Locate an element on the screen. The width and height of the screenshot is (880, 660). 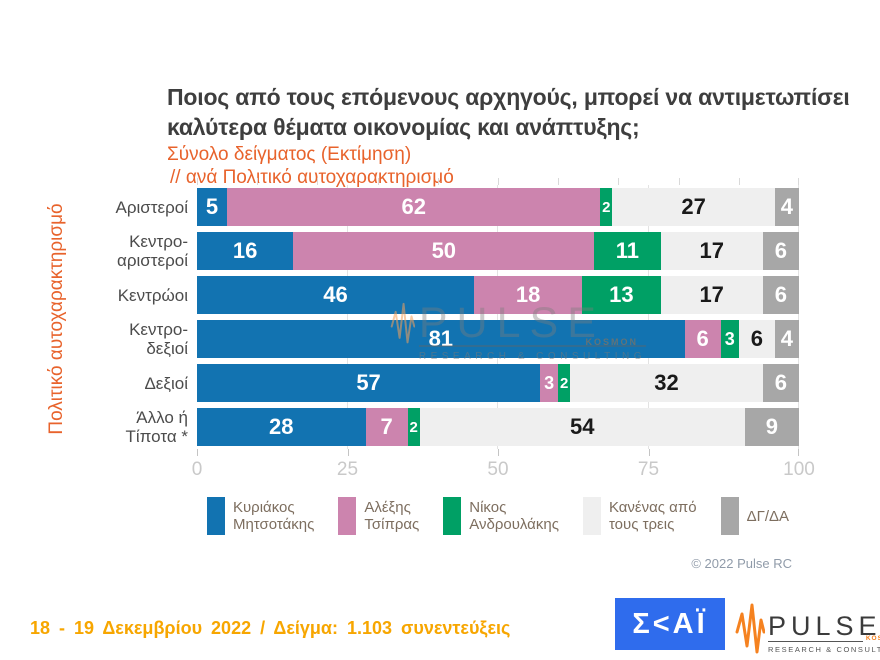
legend-label: Κανένας από τους τρεις is located at coordinates (652, 516).